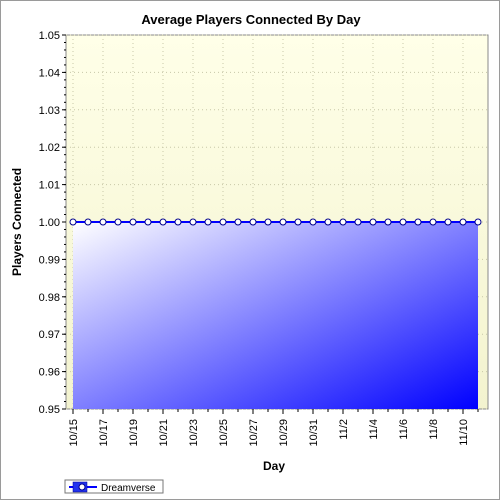 This screenshot has height=501, width=500. What do you see at coordinates (275, 222) in the screenshot?
I see `series-points` at bounding box center [275, 222].